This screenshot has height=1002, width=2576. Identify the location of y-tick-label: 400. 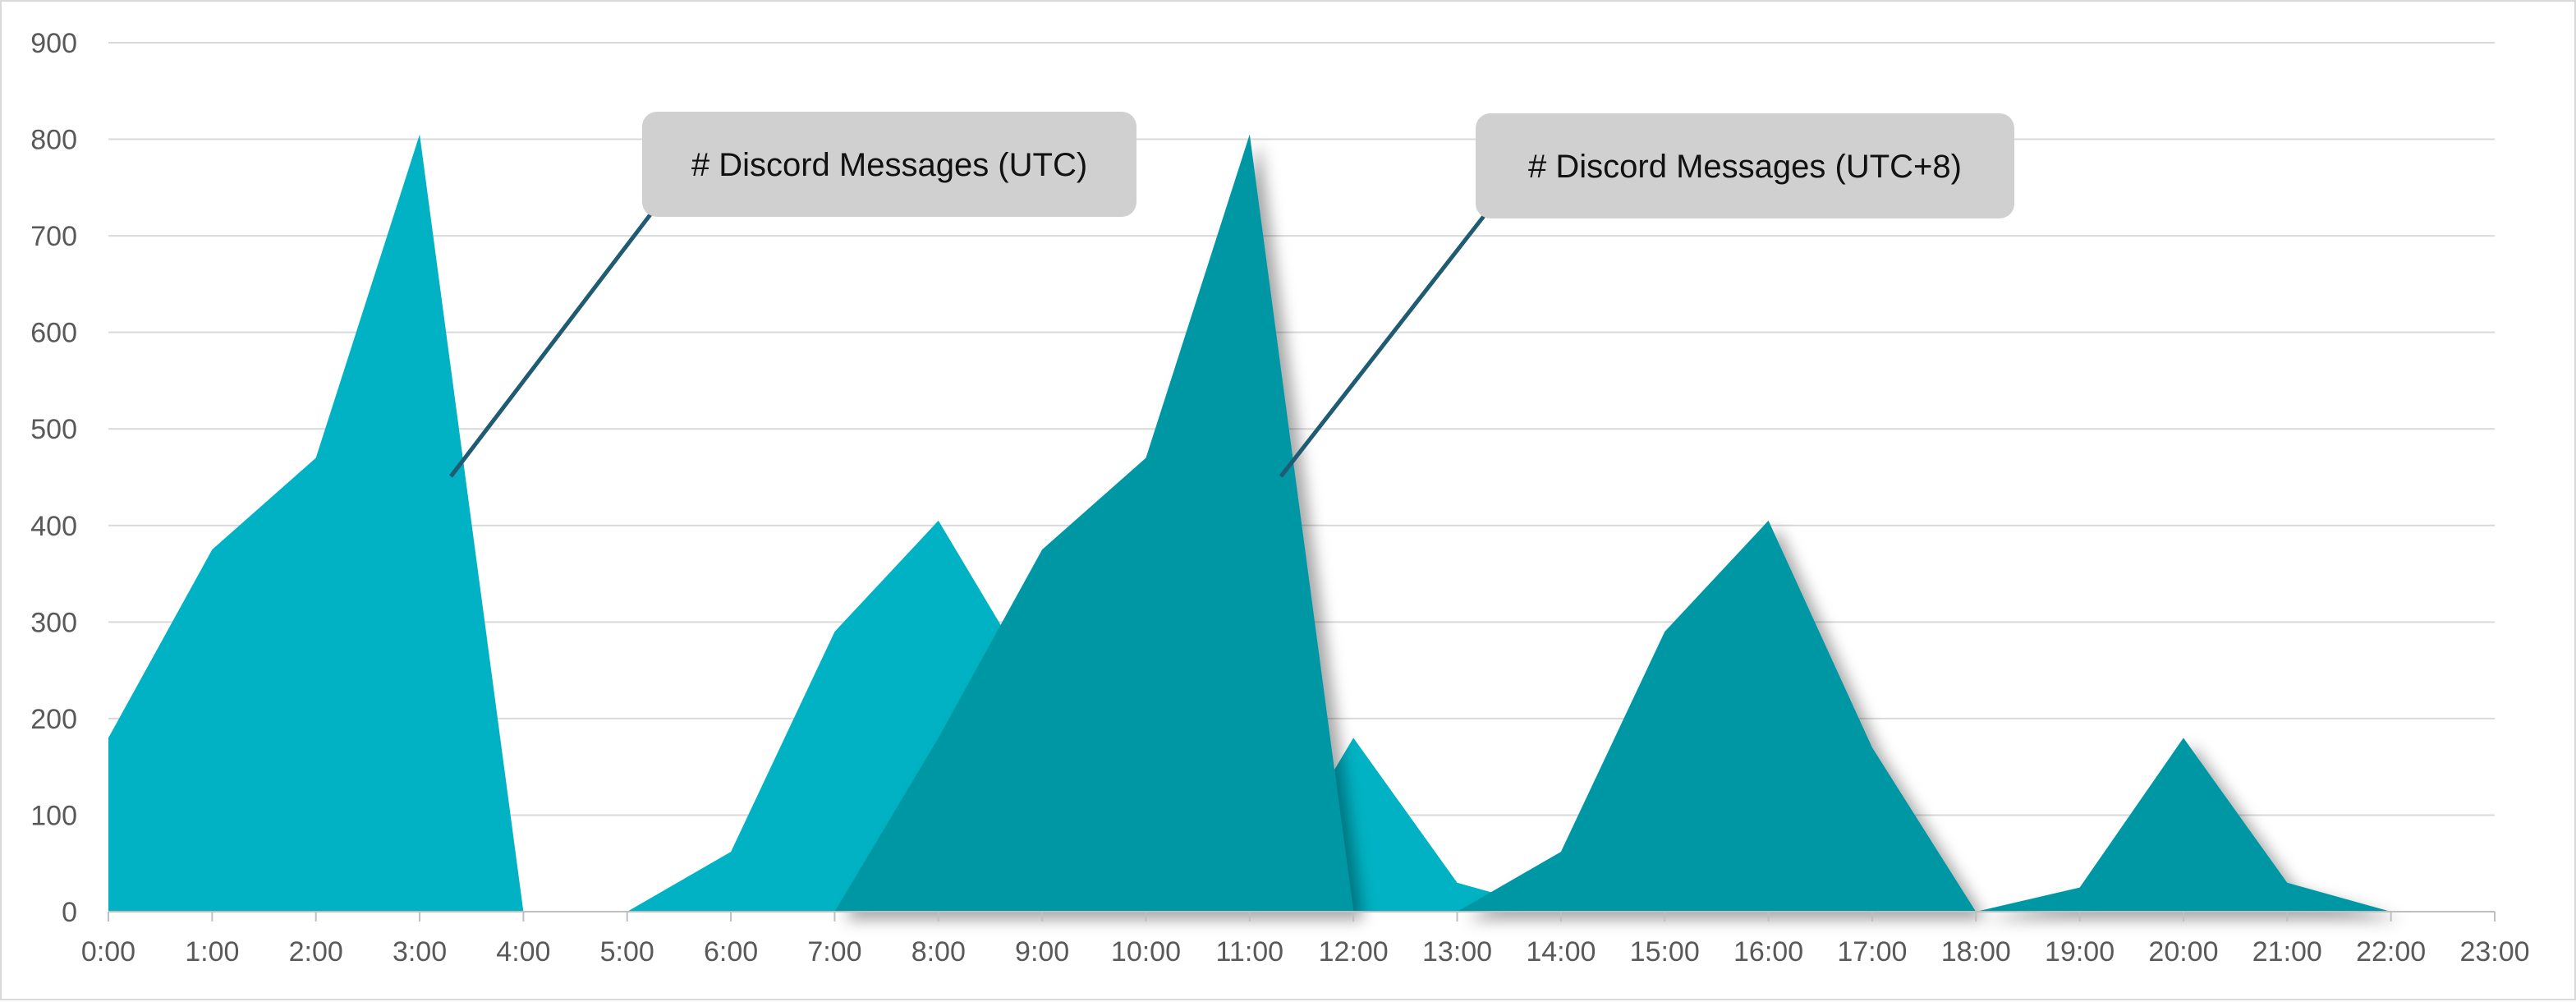
(54, 526).